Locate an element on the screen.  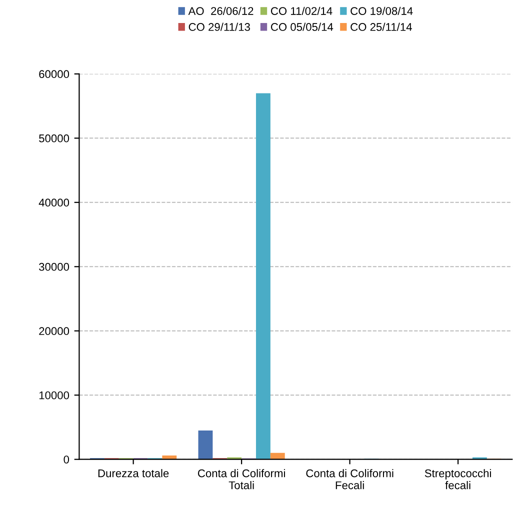
legend-label: CO 19/08/14 is located at coordinates (381, 10).